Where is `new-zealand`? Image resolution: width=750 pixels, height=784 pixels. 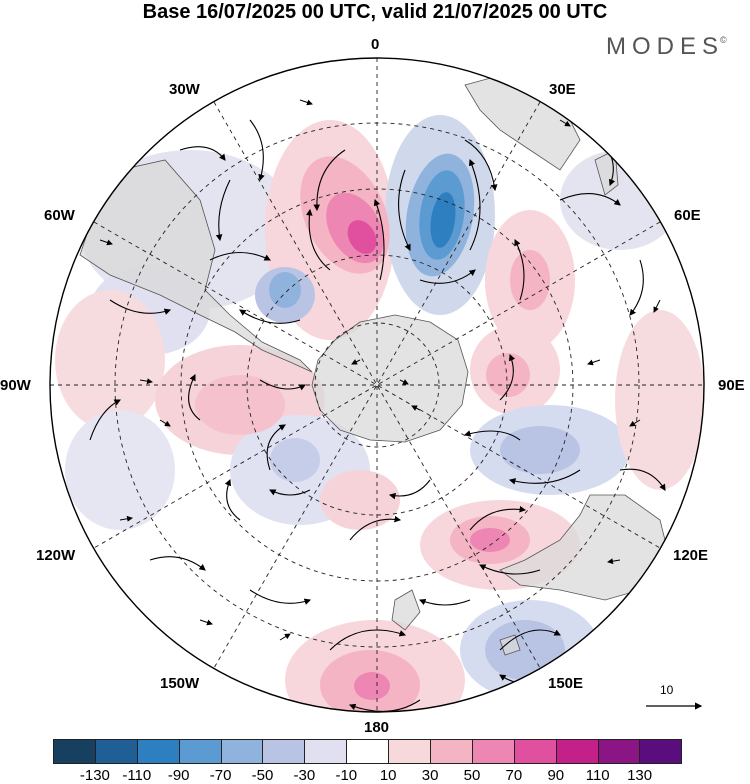 new-zealand is located at coordinates (406, 610).